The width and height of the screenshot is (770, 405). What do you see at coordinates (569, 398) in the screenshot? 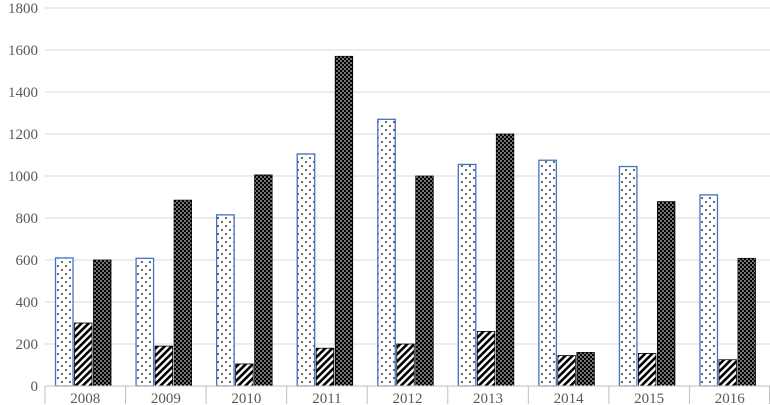
I see `x-tick-label: 2014` at bounding box center [569, 398].